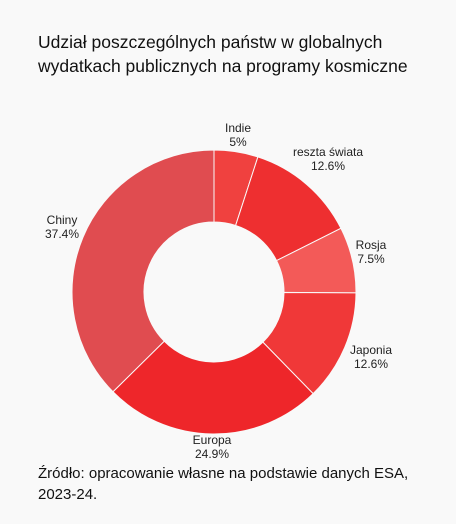  I want to click on label-value-indie: 5%, so click(238, 142).